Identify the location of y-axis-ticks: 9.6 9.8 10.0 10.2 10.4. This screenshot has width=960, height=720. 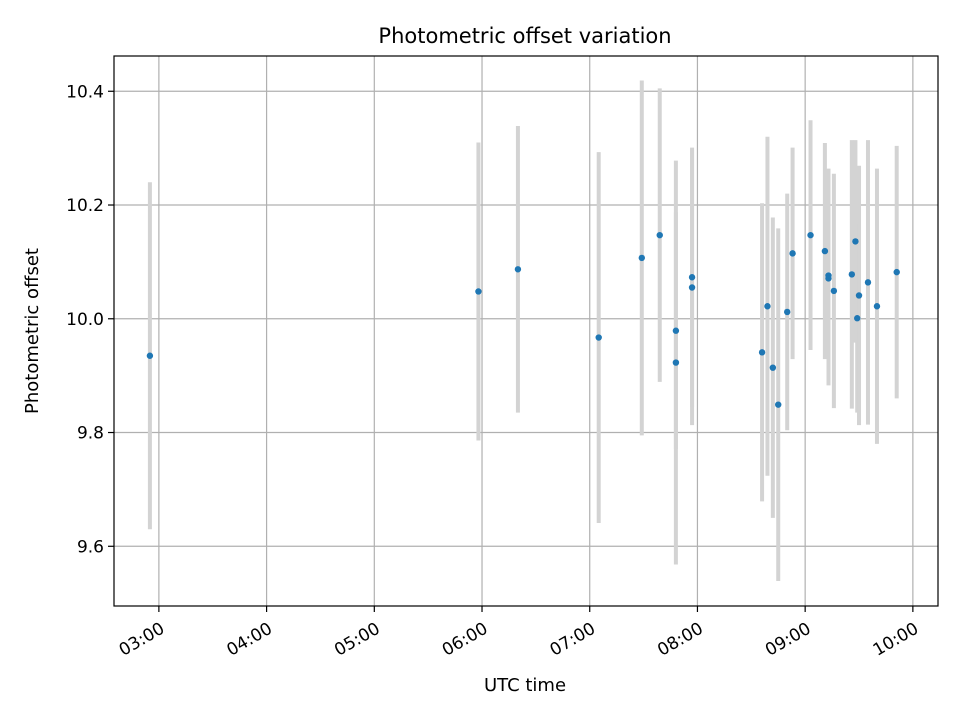
(90, 319).